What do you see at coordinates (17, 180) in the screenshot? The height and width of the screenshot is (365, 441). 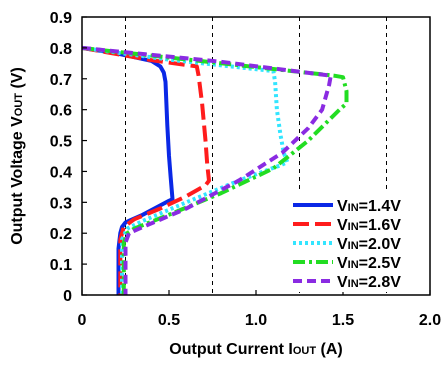 I see `y-axis-title-main: Output Voltage V` at bounding box center [17, 180].